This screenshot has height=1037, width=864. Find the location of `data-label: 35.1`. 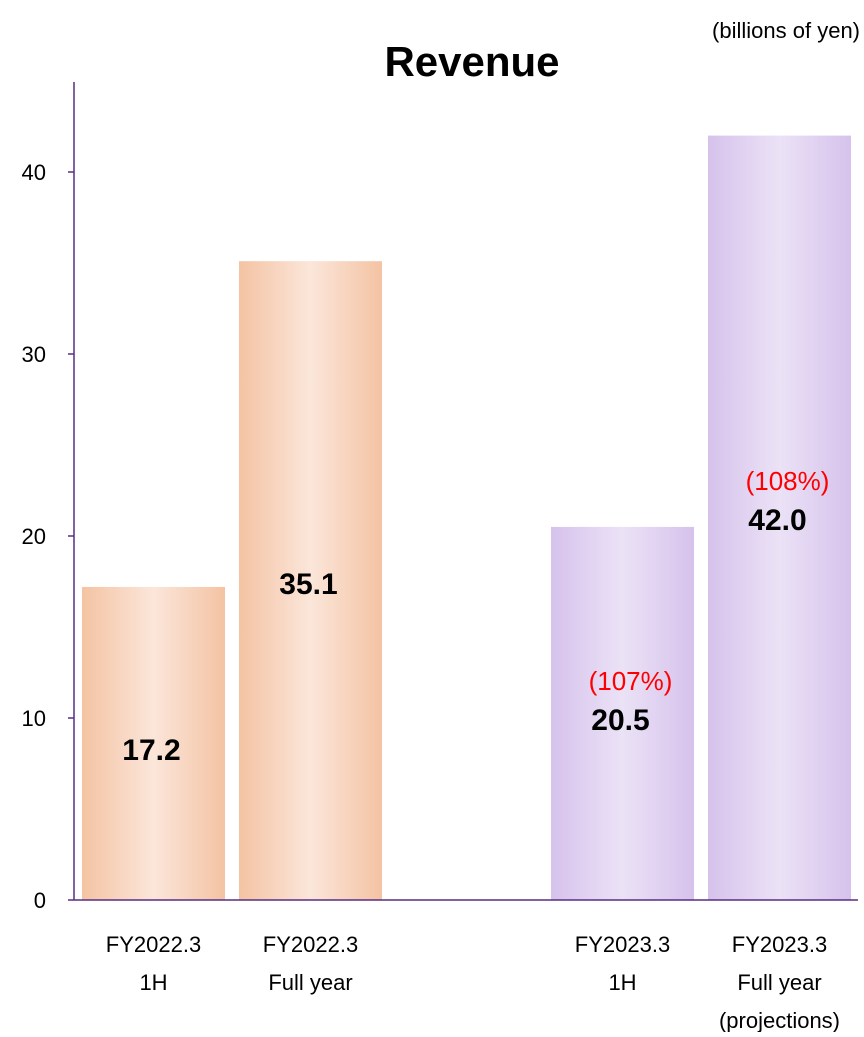

data-label: 35.1 is located at coordinates (308, 584).